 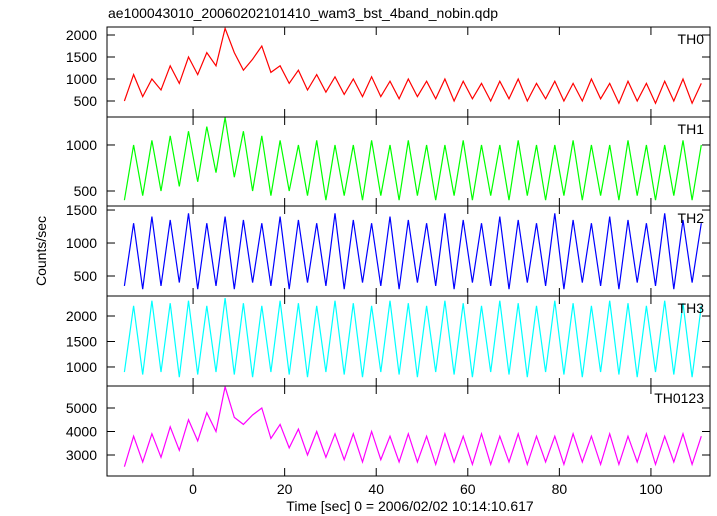 I want to click on x-tick-label: 0, so click(x=193, y=489).